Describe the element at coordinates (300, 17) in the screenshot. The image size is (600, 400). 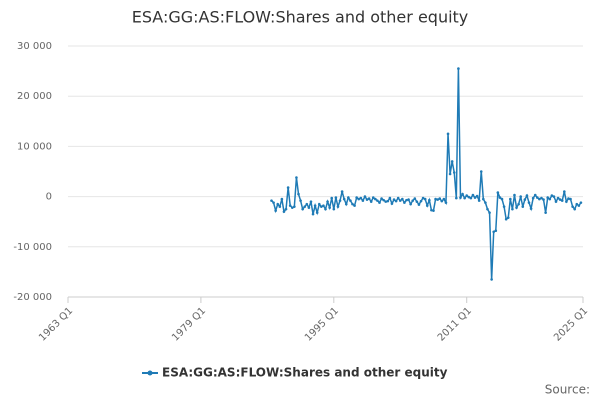
I see `chart-title: ESA:GG:AS:FLOW:Shares and other equity` at that location.